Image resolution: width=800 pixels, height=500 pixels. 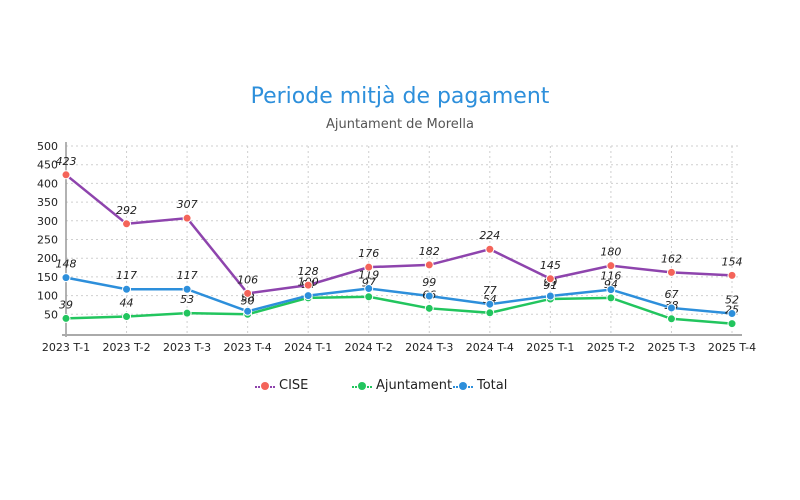 I want to click on x-tick-label: 2023 T-3, so click(x=187, y=347).